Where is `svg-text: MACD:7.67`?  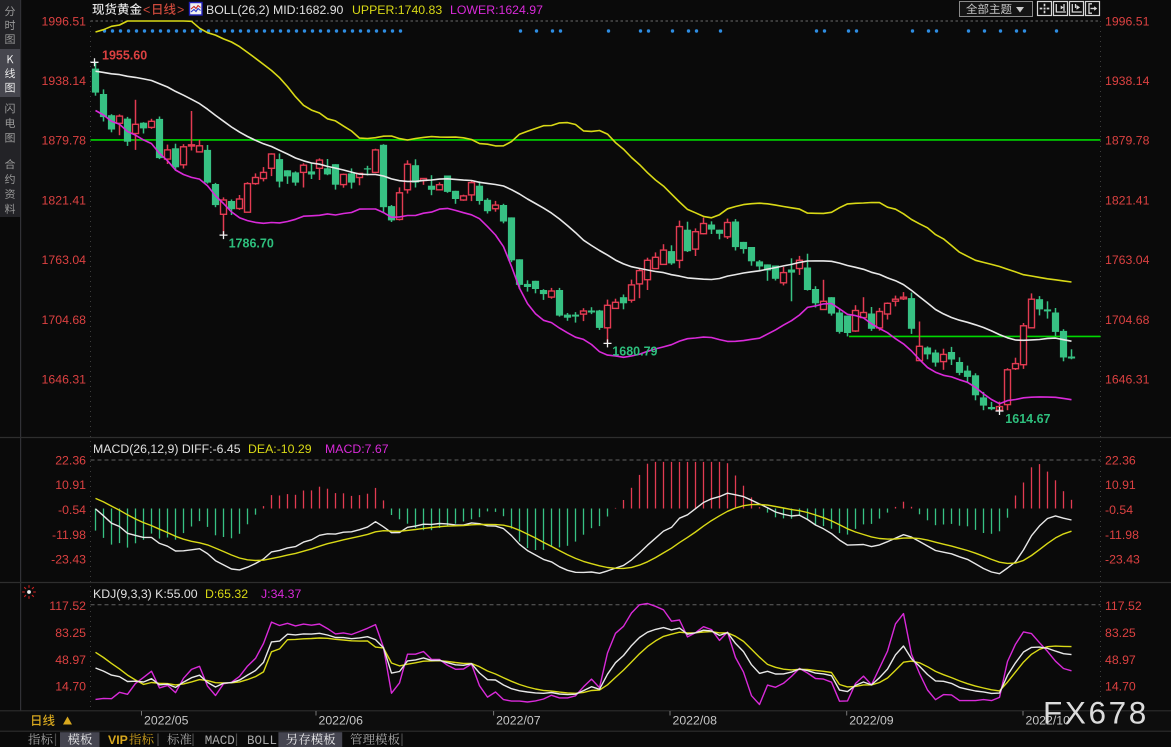
svg-text: MACD:7.67 is located at coordinates (357, 449).